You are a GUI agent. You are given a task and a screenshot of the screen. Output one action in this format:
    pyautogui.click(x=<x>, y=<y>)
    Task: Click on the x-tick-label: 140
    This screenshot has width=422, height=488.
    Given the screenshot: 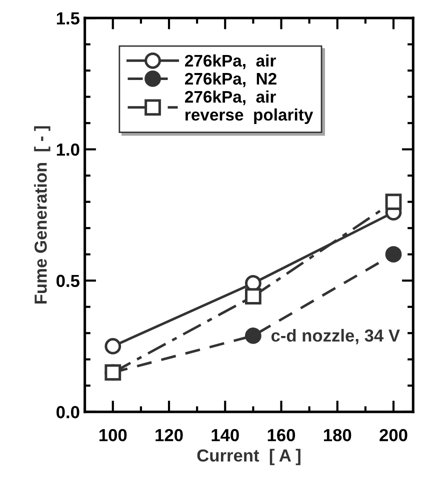 What is the action you would take?
    pyautogui.click(x=225, y=435)
    